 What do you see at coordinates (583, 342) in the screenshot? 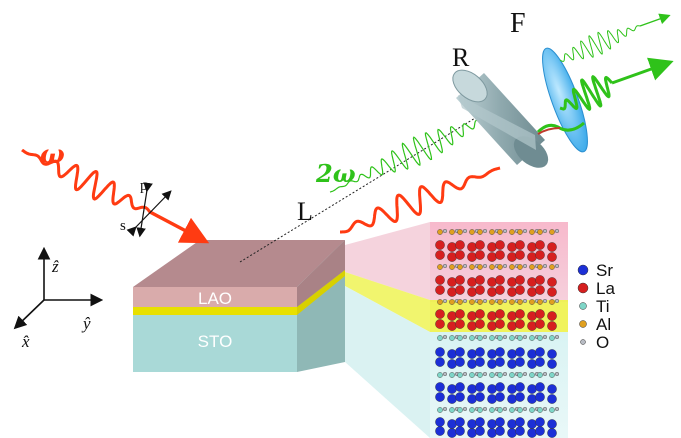
I see `legend-swatch-o` at bounding box center [583, 342].